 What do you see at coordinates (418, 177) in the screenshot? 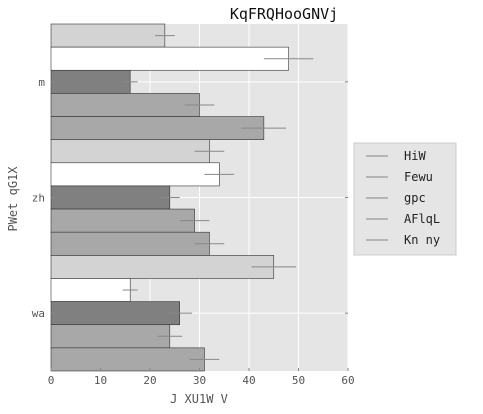
I see `legend-label: Fewu` at bounding box center [418, 177].